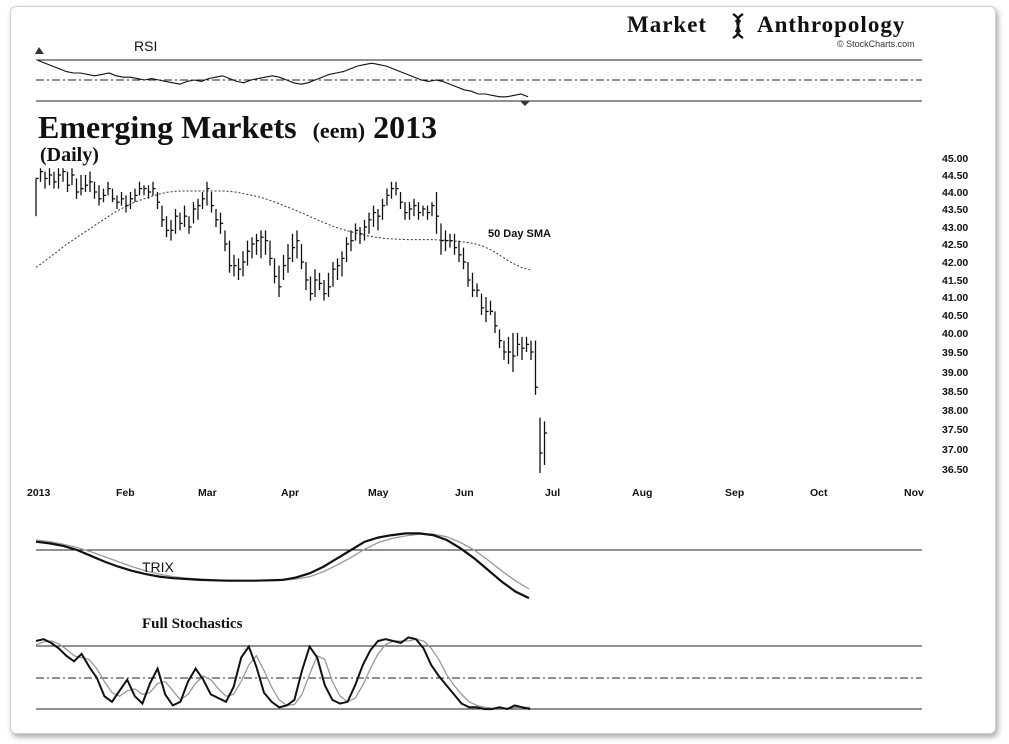 This screenshot has width=1009, height=744. What do you see at coordinates (955, 159) in the screenshot?
I see `y-tick-label: 45.00` at bounding box center [955, 159].